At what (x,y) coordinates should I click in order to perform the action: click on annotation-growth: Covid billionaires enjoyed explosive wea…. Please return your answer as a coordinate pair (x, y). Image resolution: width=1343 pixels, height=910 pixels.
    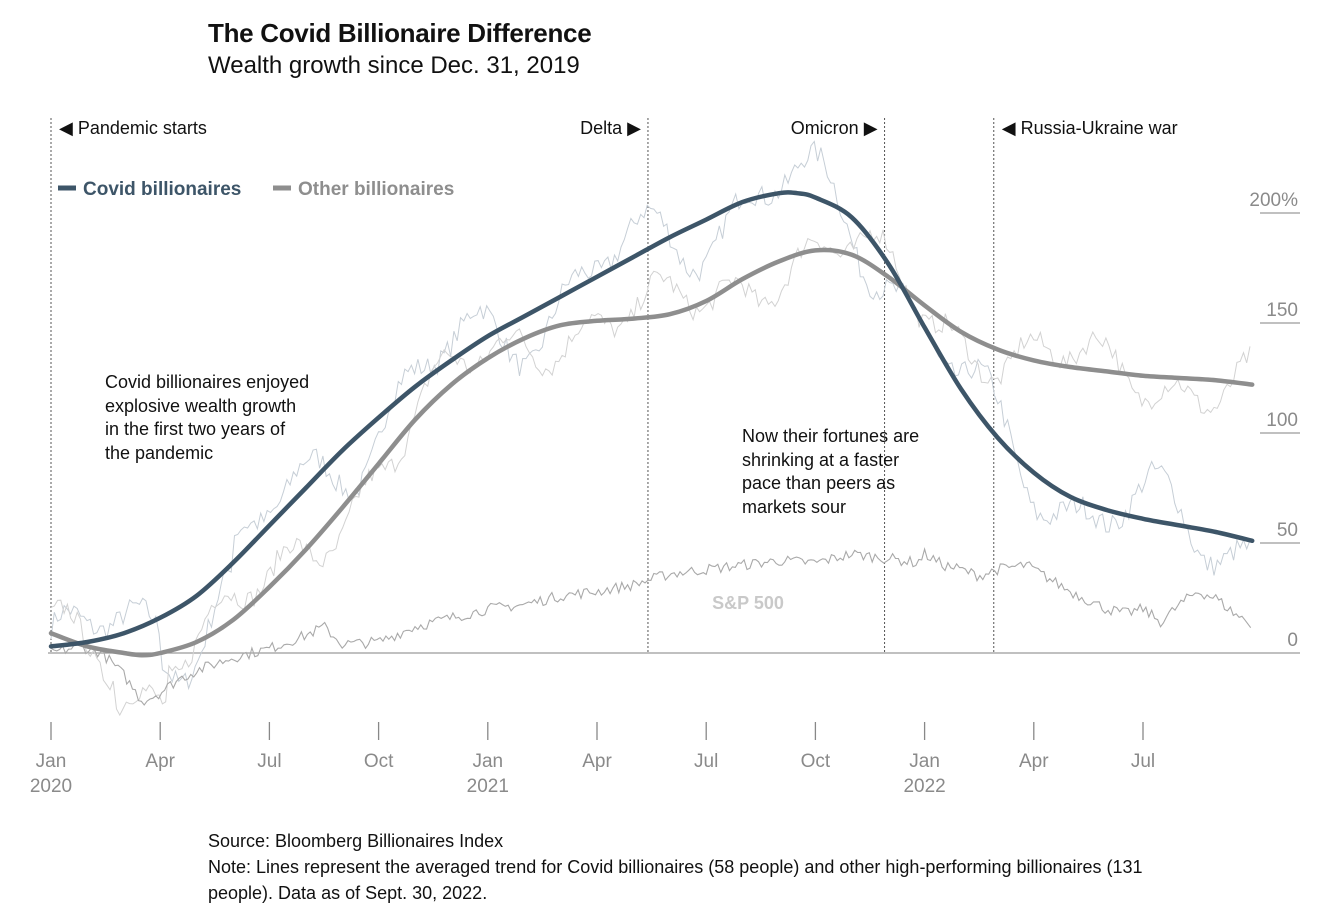
    Looking at the image, I should click on (207, 418).